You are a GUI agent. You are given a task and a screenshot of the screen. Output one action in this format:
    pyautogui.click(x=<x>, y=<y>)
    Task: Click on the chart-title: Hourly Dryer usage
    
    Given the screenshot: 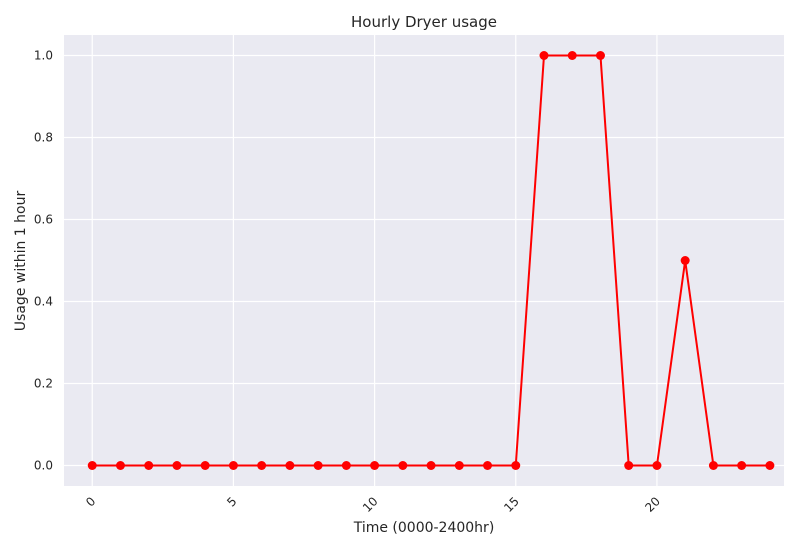 What is the action you would take?
    pyautogui.click(x=424, y=22)
    